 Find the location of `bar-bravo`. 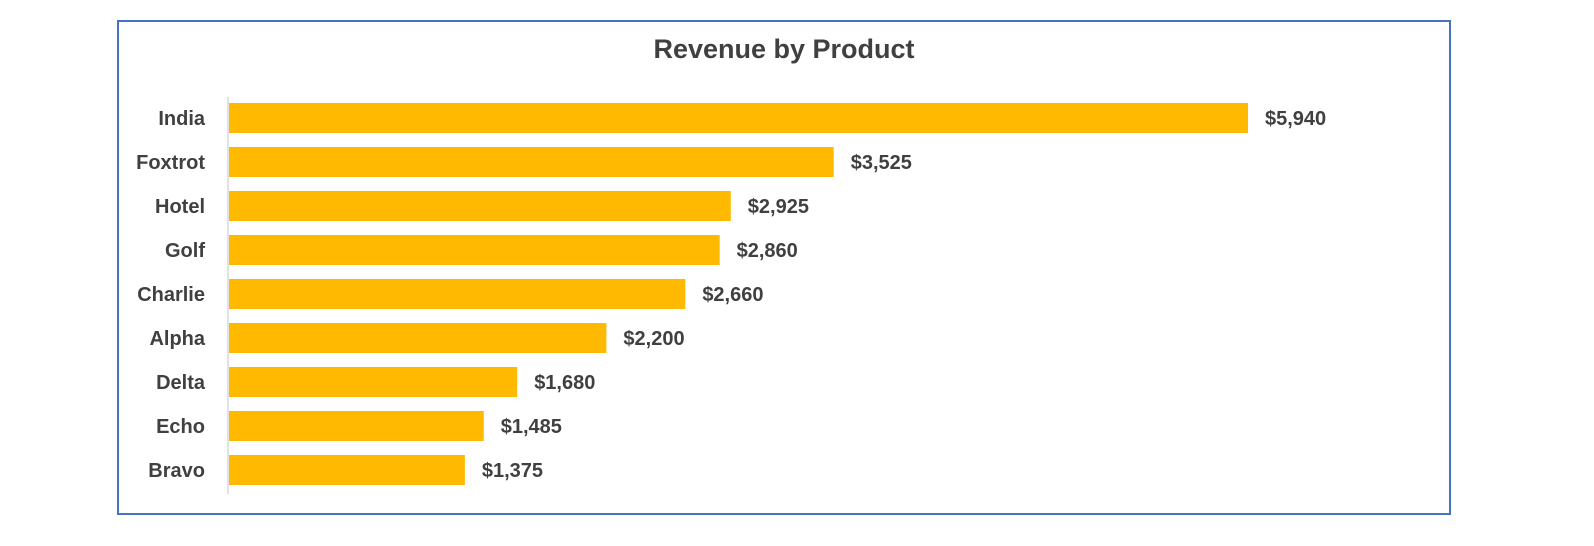

bar-bravo is located at coordinates (347, 470).